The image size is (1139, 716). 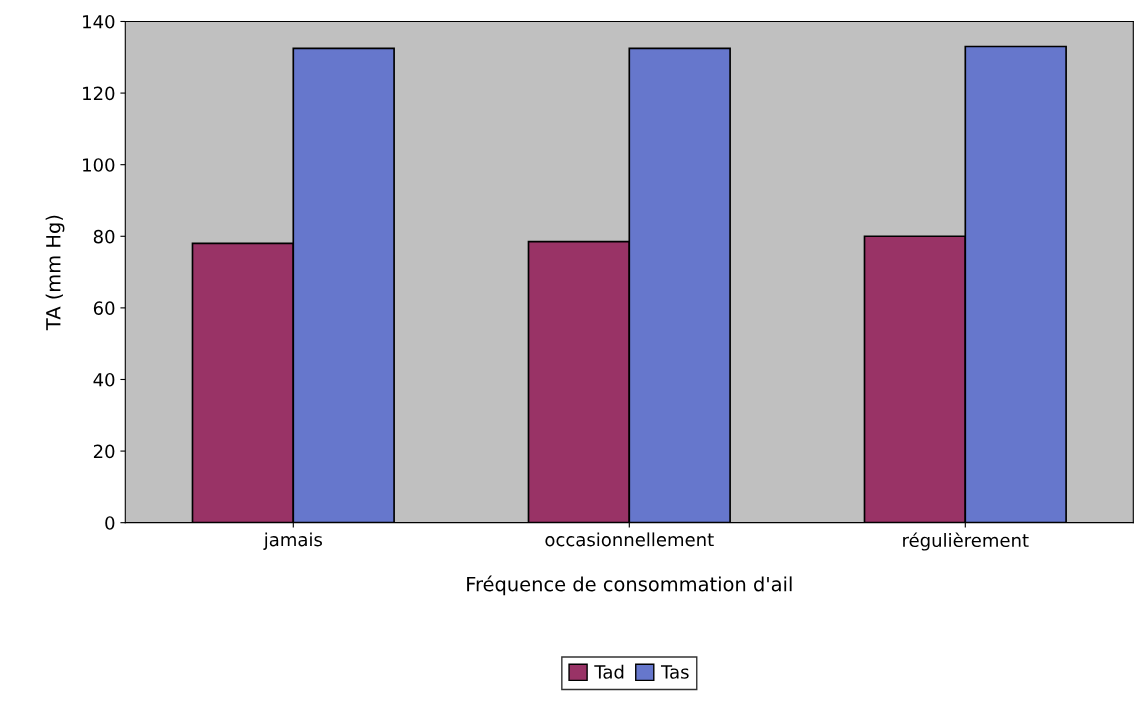 What do you see at coordinates (629, 539) in the screenshot?
I see `x-tick-label: occasionnellement` at bounding box center [629, 539].